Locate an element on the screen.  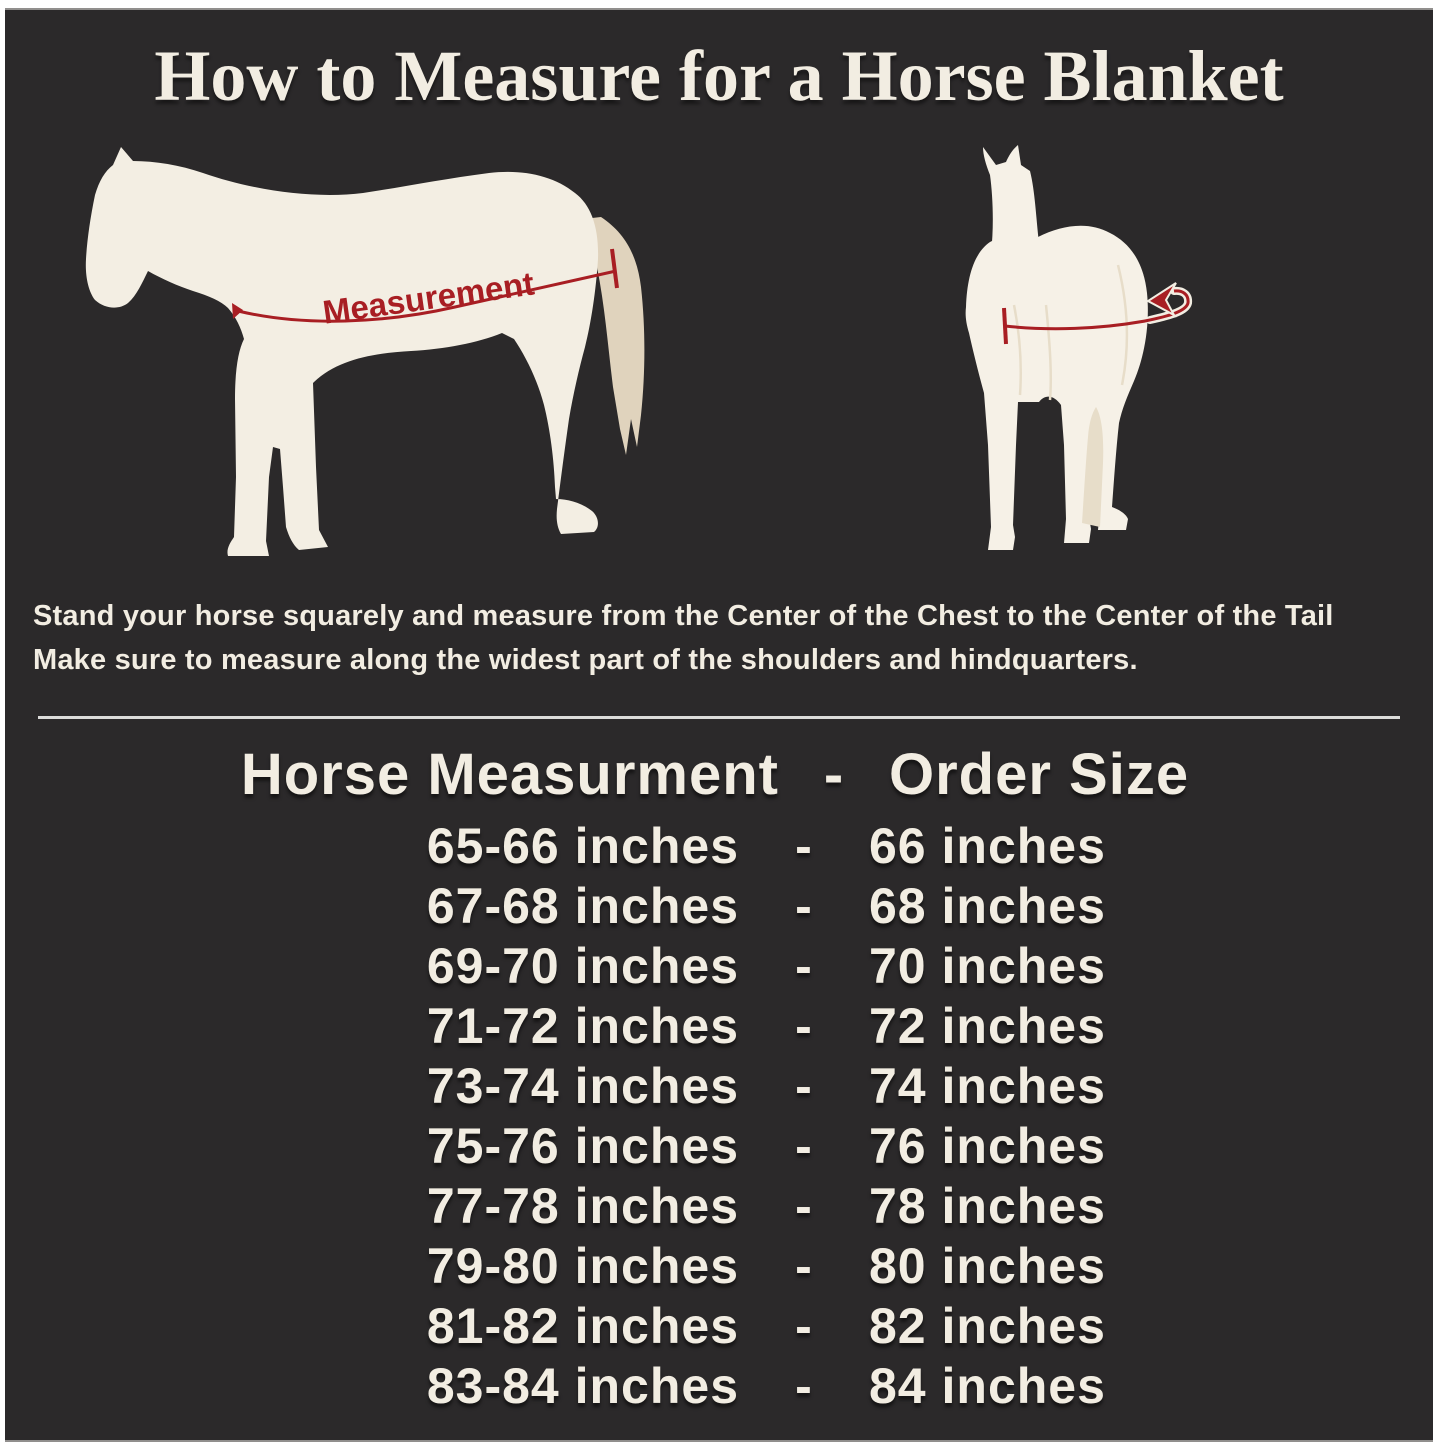
measurement-cell: 81-82 inches is located at coordinates (582, 1326).